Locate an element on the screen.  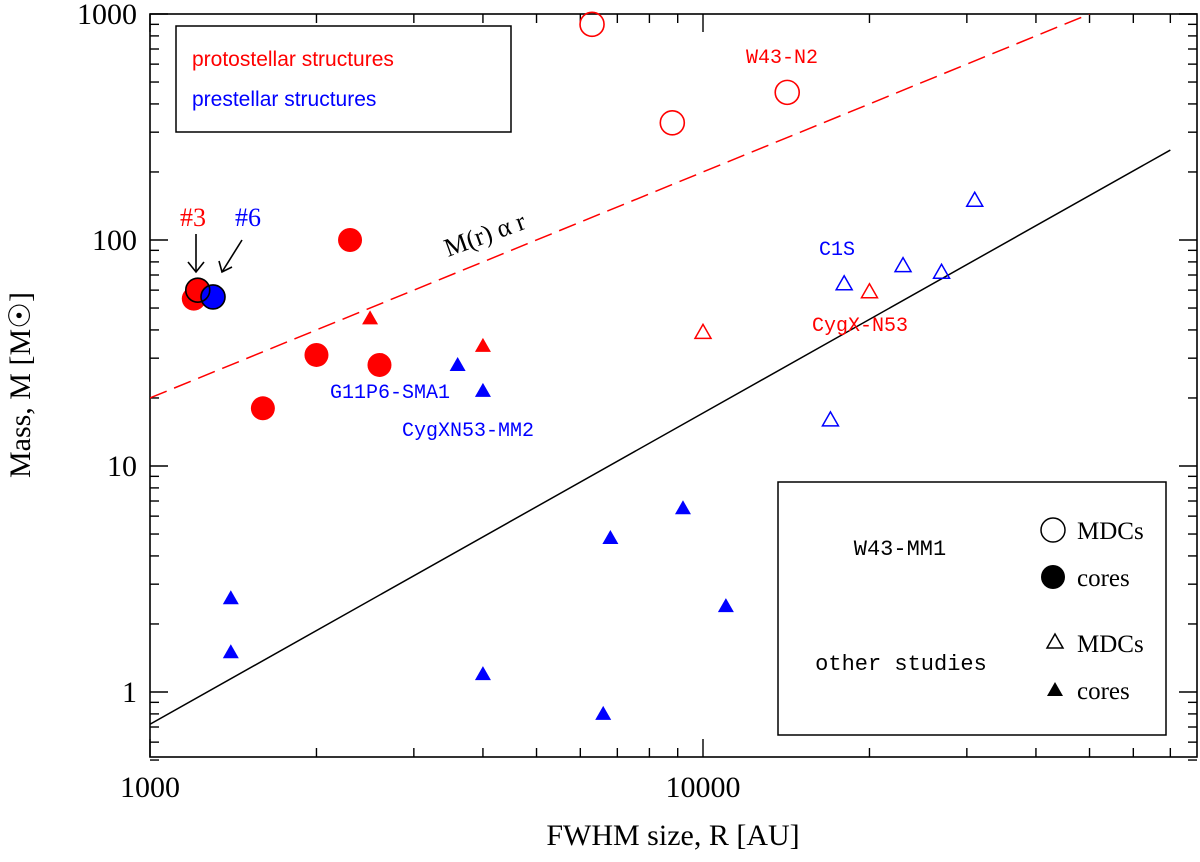
x-axis-label: FWHM size, R [AU] is located at coordinates (672, 835).